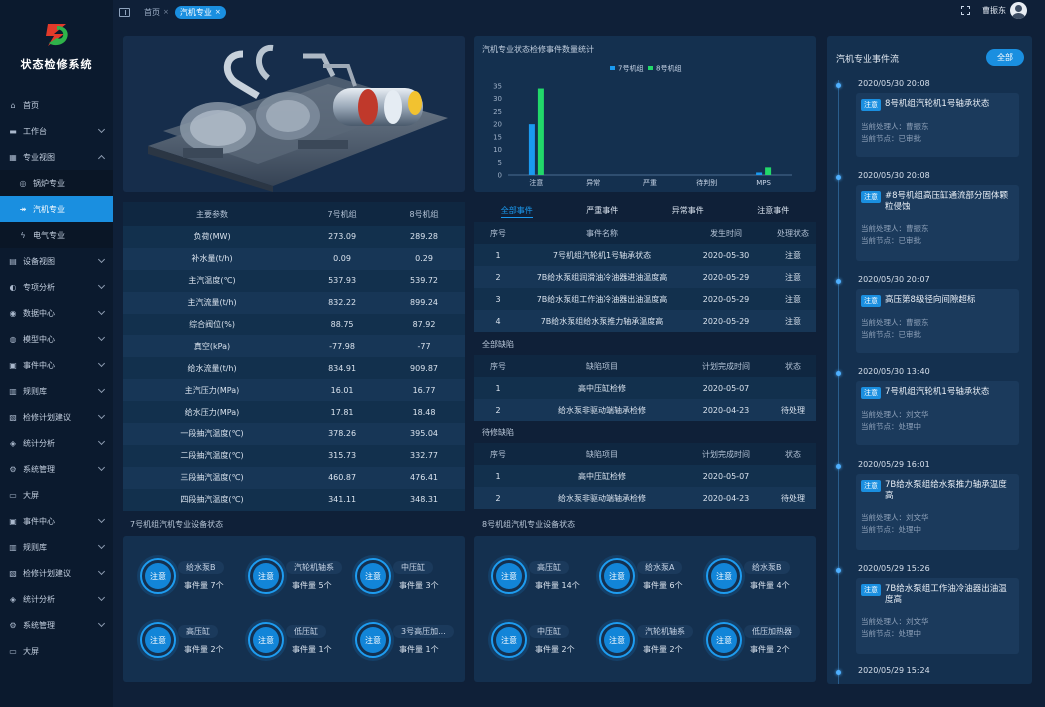  What do you see at coordinates (937, 413) in the screenshot?
I see `event-card: 注意 7号机组汽轮机1号轴承状态 当前处理人：刘文华 当前节点：处理中` at bounding box center [937, 413].